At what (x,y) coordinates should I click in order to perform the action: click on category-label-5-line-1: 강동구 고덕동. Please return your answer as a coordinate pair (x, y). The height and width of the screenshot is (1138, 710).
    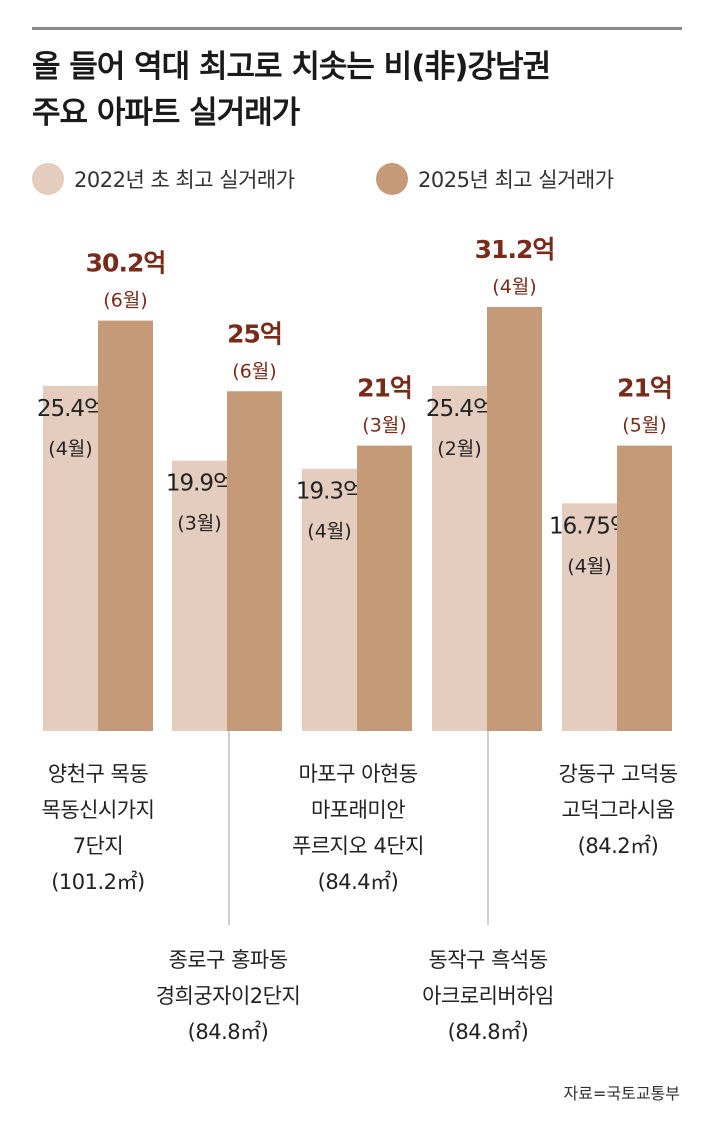
    Looking at the image, I should click on (617, 774).